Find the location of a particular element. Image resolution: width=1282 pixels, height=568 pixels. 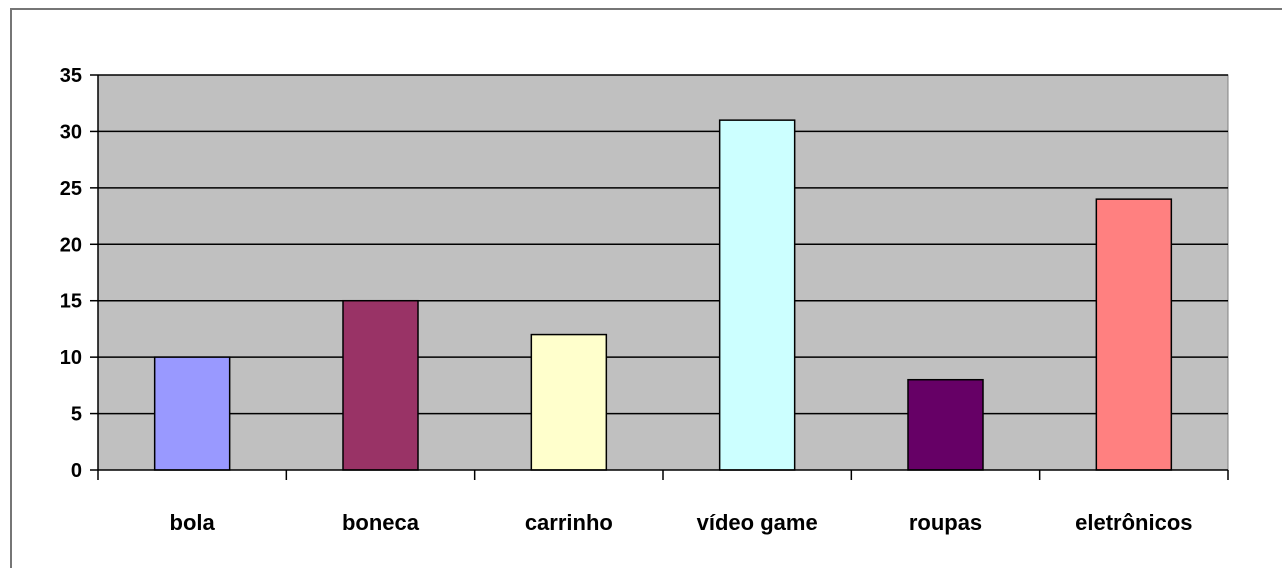

y-tick-label: 0 is located at coordinates (76, 471).